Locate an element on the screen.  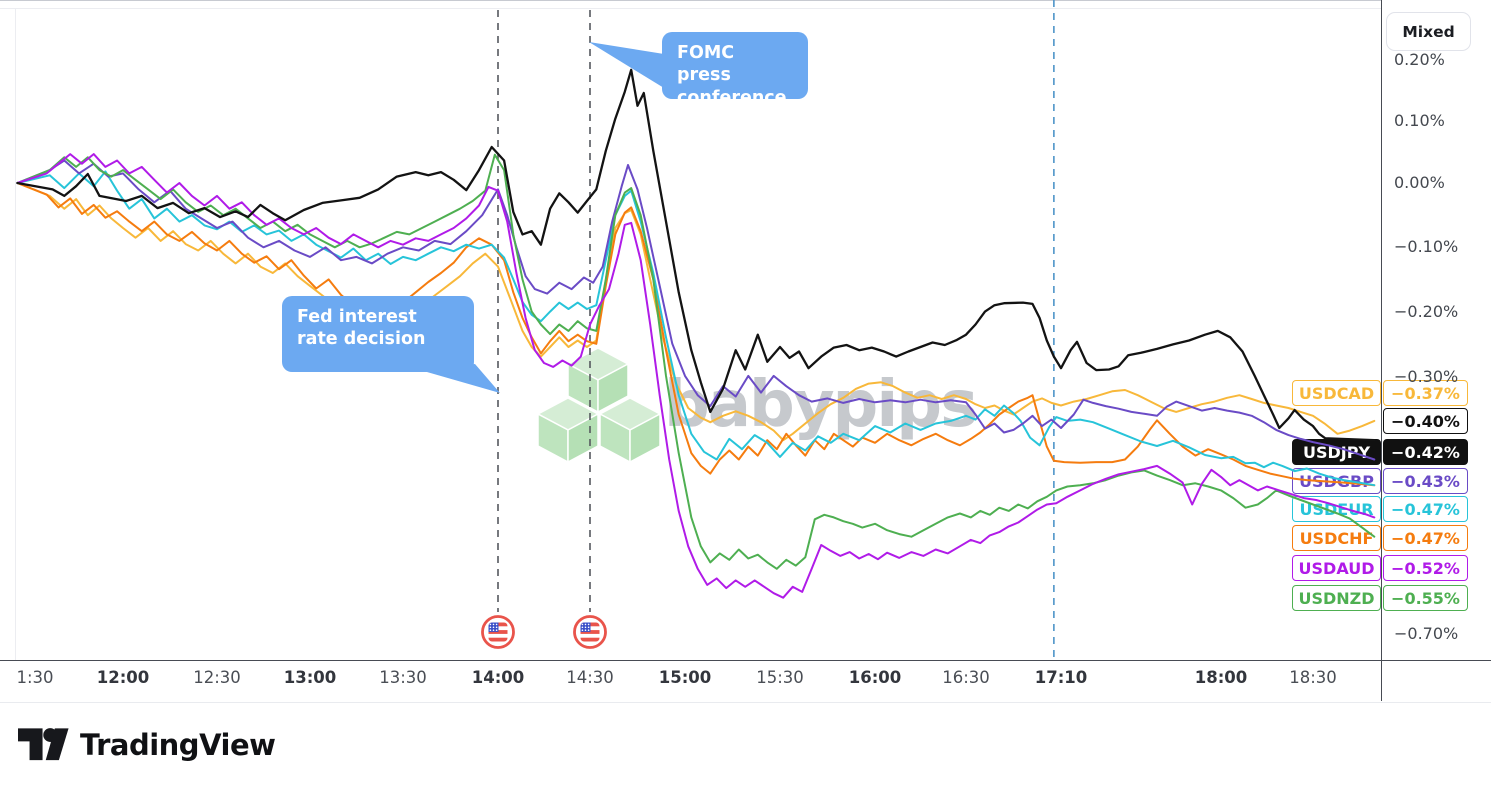
y-axis-label: 0.20% is located at coordinates (1419, 59).